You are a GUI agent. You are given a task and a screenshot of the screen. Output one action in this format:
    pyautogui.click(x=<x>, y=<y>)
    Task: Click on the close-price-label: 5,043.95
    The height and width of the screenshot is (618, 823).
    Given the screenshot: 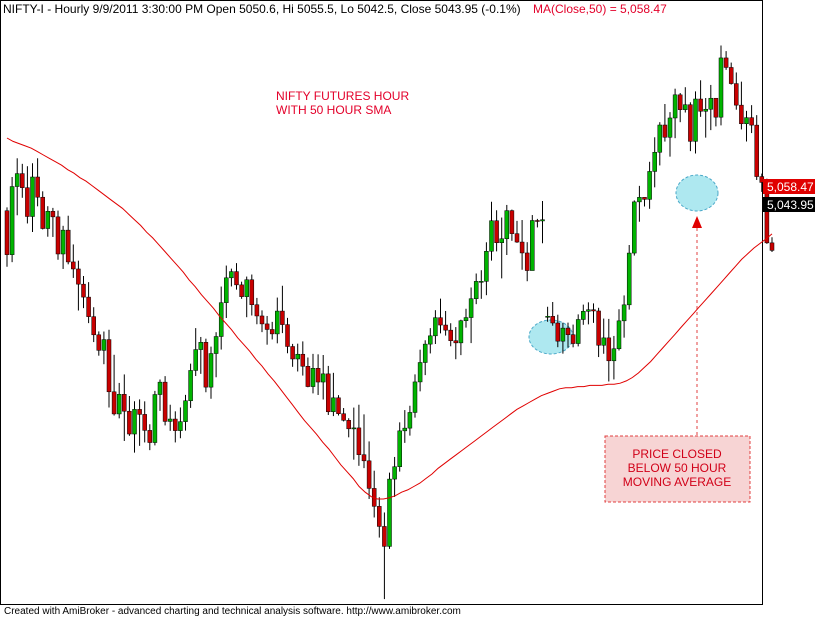 What is the action you would take?
    pyautogui.click(x=790, y=205)
    